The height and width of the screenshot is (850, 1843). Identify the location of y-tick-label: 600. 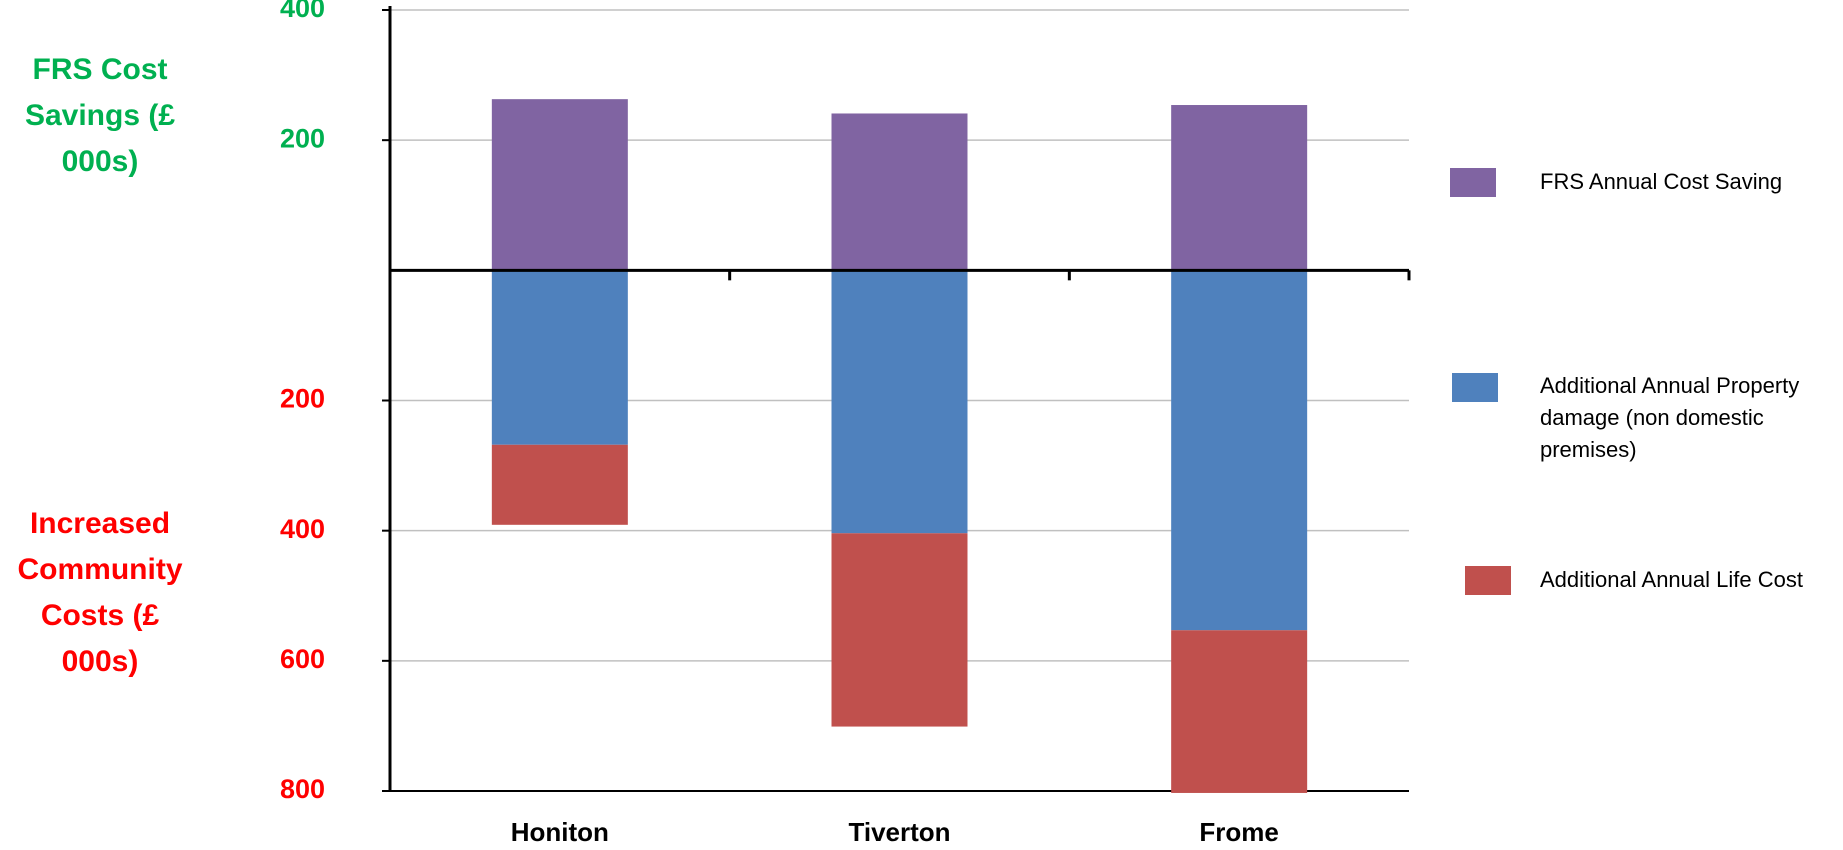
(302, 659).